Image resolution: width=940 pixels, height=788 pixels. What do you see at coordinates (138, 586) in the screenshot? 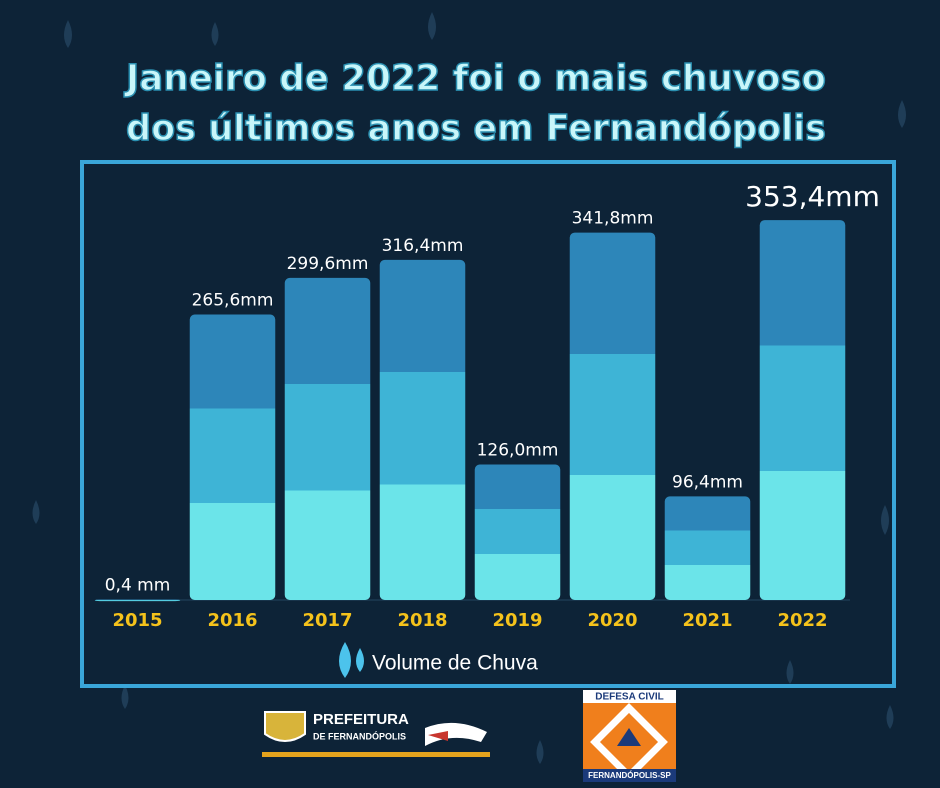
I see `value-label: 0,4 mm` at bounding box center [138, 586].